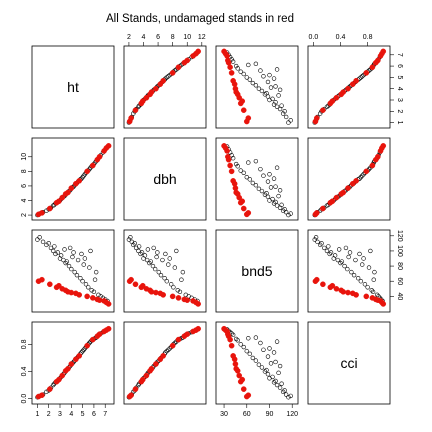 The height and width of the screenshot is (432, 432). What do you see at coordinates (105, 414) in the screenshot?
I see `tick-label-bottom-ht-6: 7` at bounding box center [105, 414].